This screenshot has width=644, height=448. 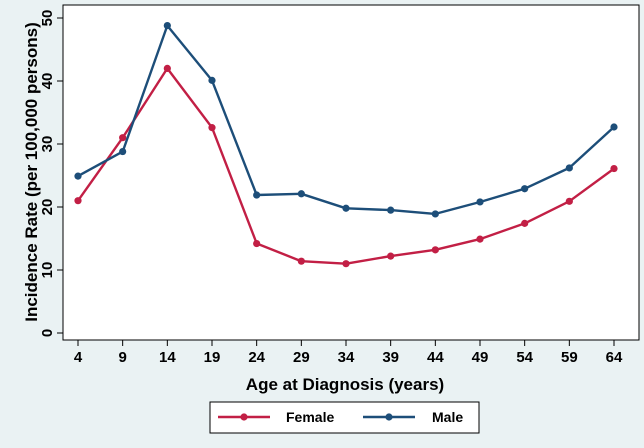 What do you see at coordinates (344, 417) in the screenshot?
I see `legend: Female Male` at bounding box center [344, 417].